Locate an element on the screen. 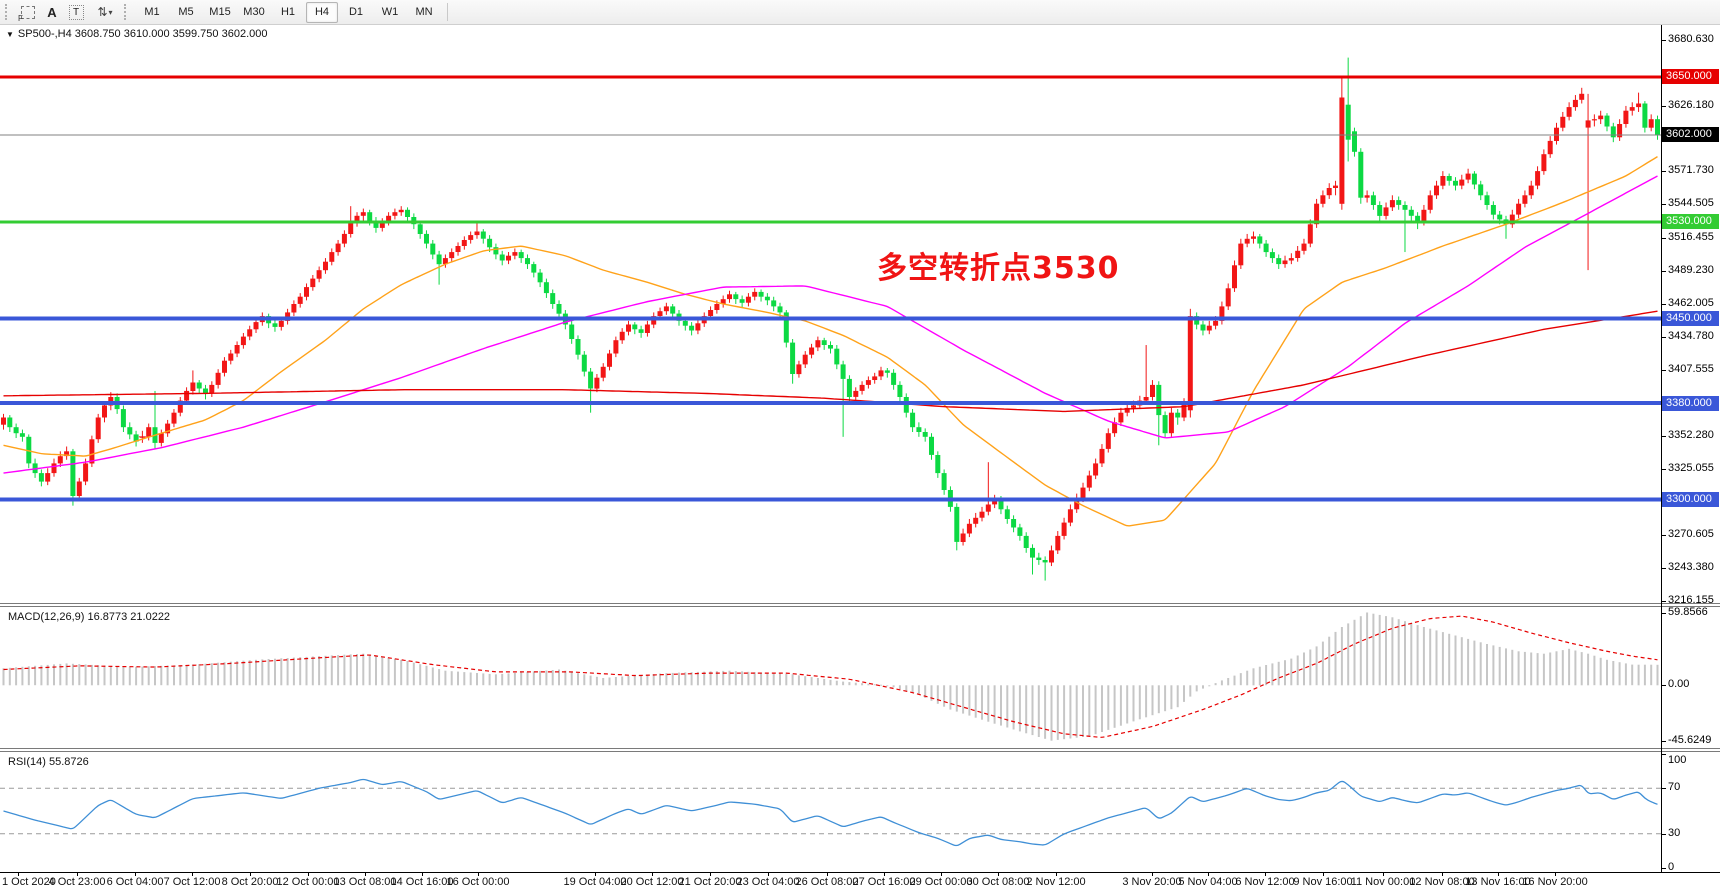  macd-axis-label: -45.6249 is located at coordinates (1690, 740).